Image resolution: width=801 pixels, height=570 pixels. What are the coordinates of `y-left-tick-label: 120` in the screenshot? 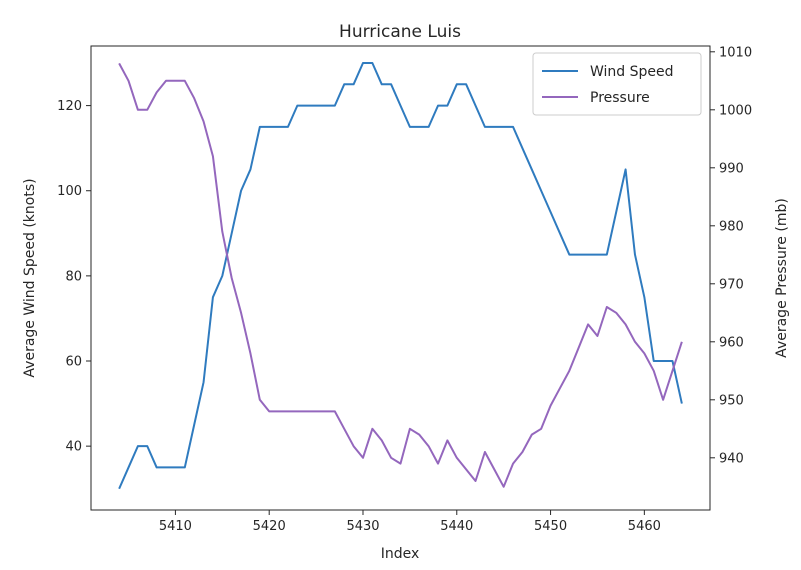 It's located at (69, 106).